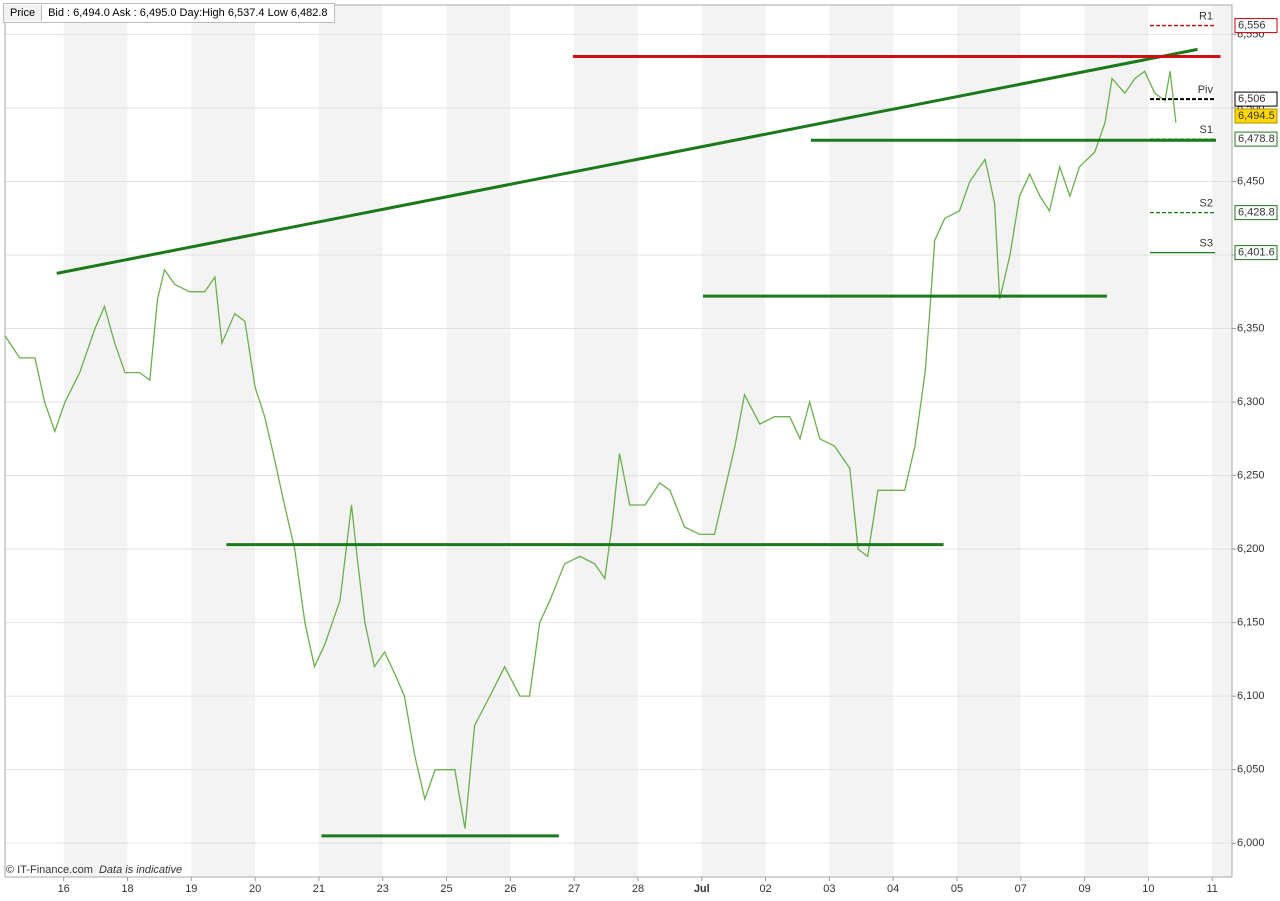 This screenshot has width=1280, height=901. I want to click on price-button: Price, so click(23, 13).